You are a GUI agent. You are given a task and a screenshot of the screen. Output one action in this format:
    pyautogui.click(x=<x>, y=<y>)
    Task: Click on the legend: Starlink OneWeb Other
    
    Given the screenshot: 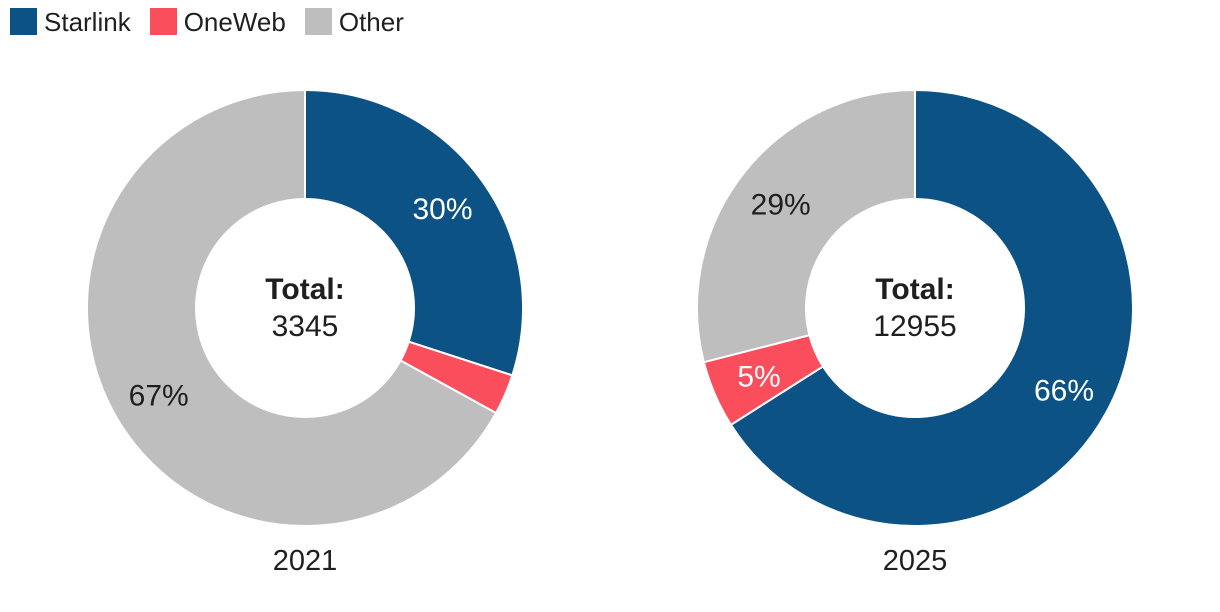 What is the action you would take?
    pyautogui.click(x=207, y=21)
    